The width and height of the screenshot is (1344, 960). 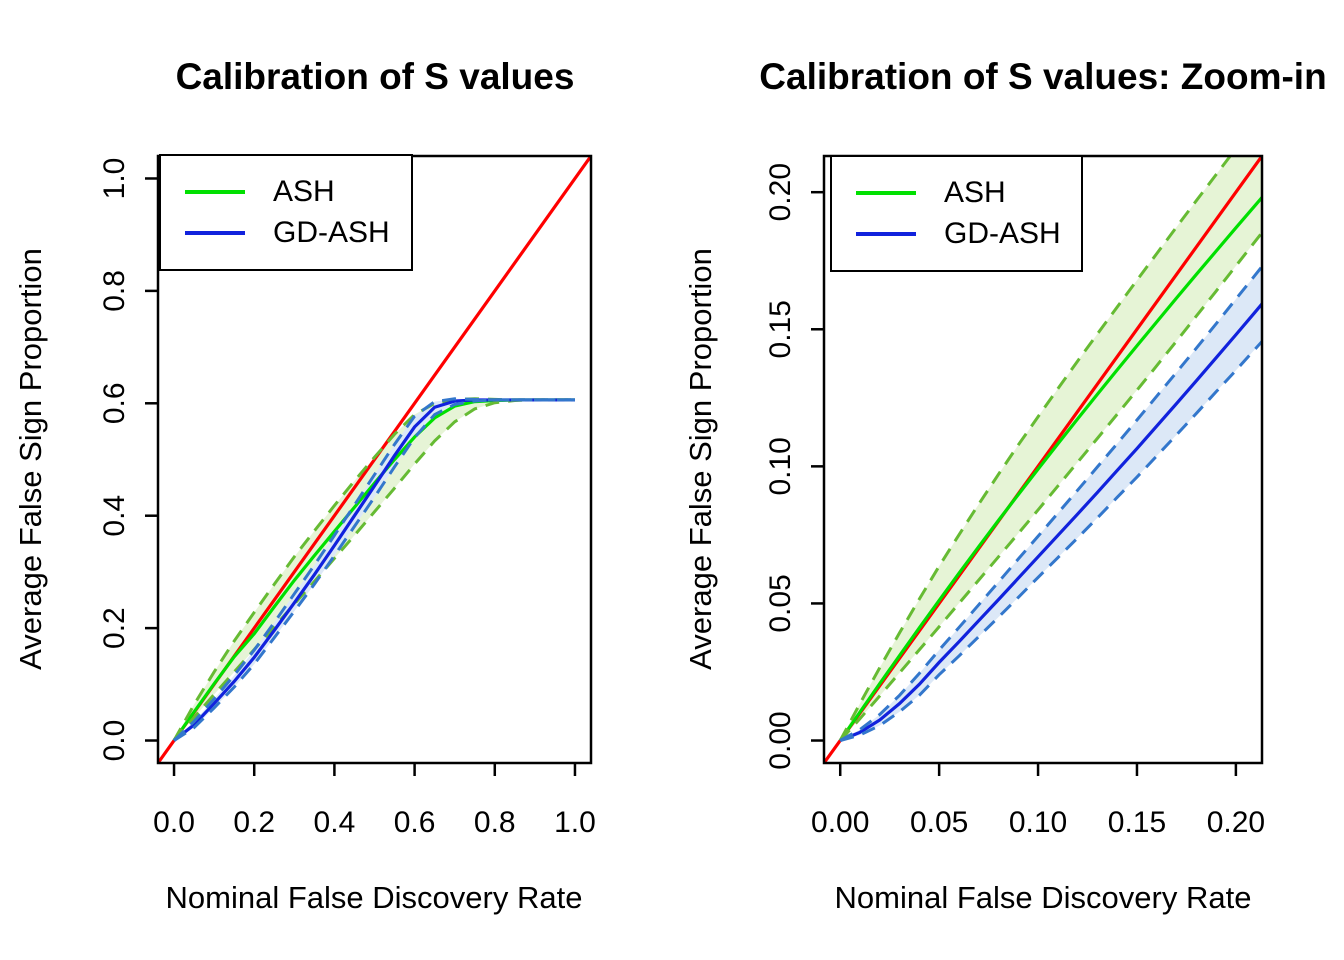 I want to click on right-y-axis-label: Average False Sign Proportion, so click(x=700, y=459).